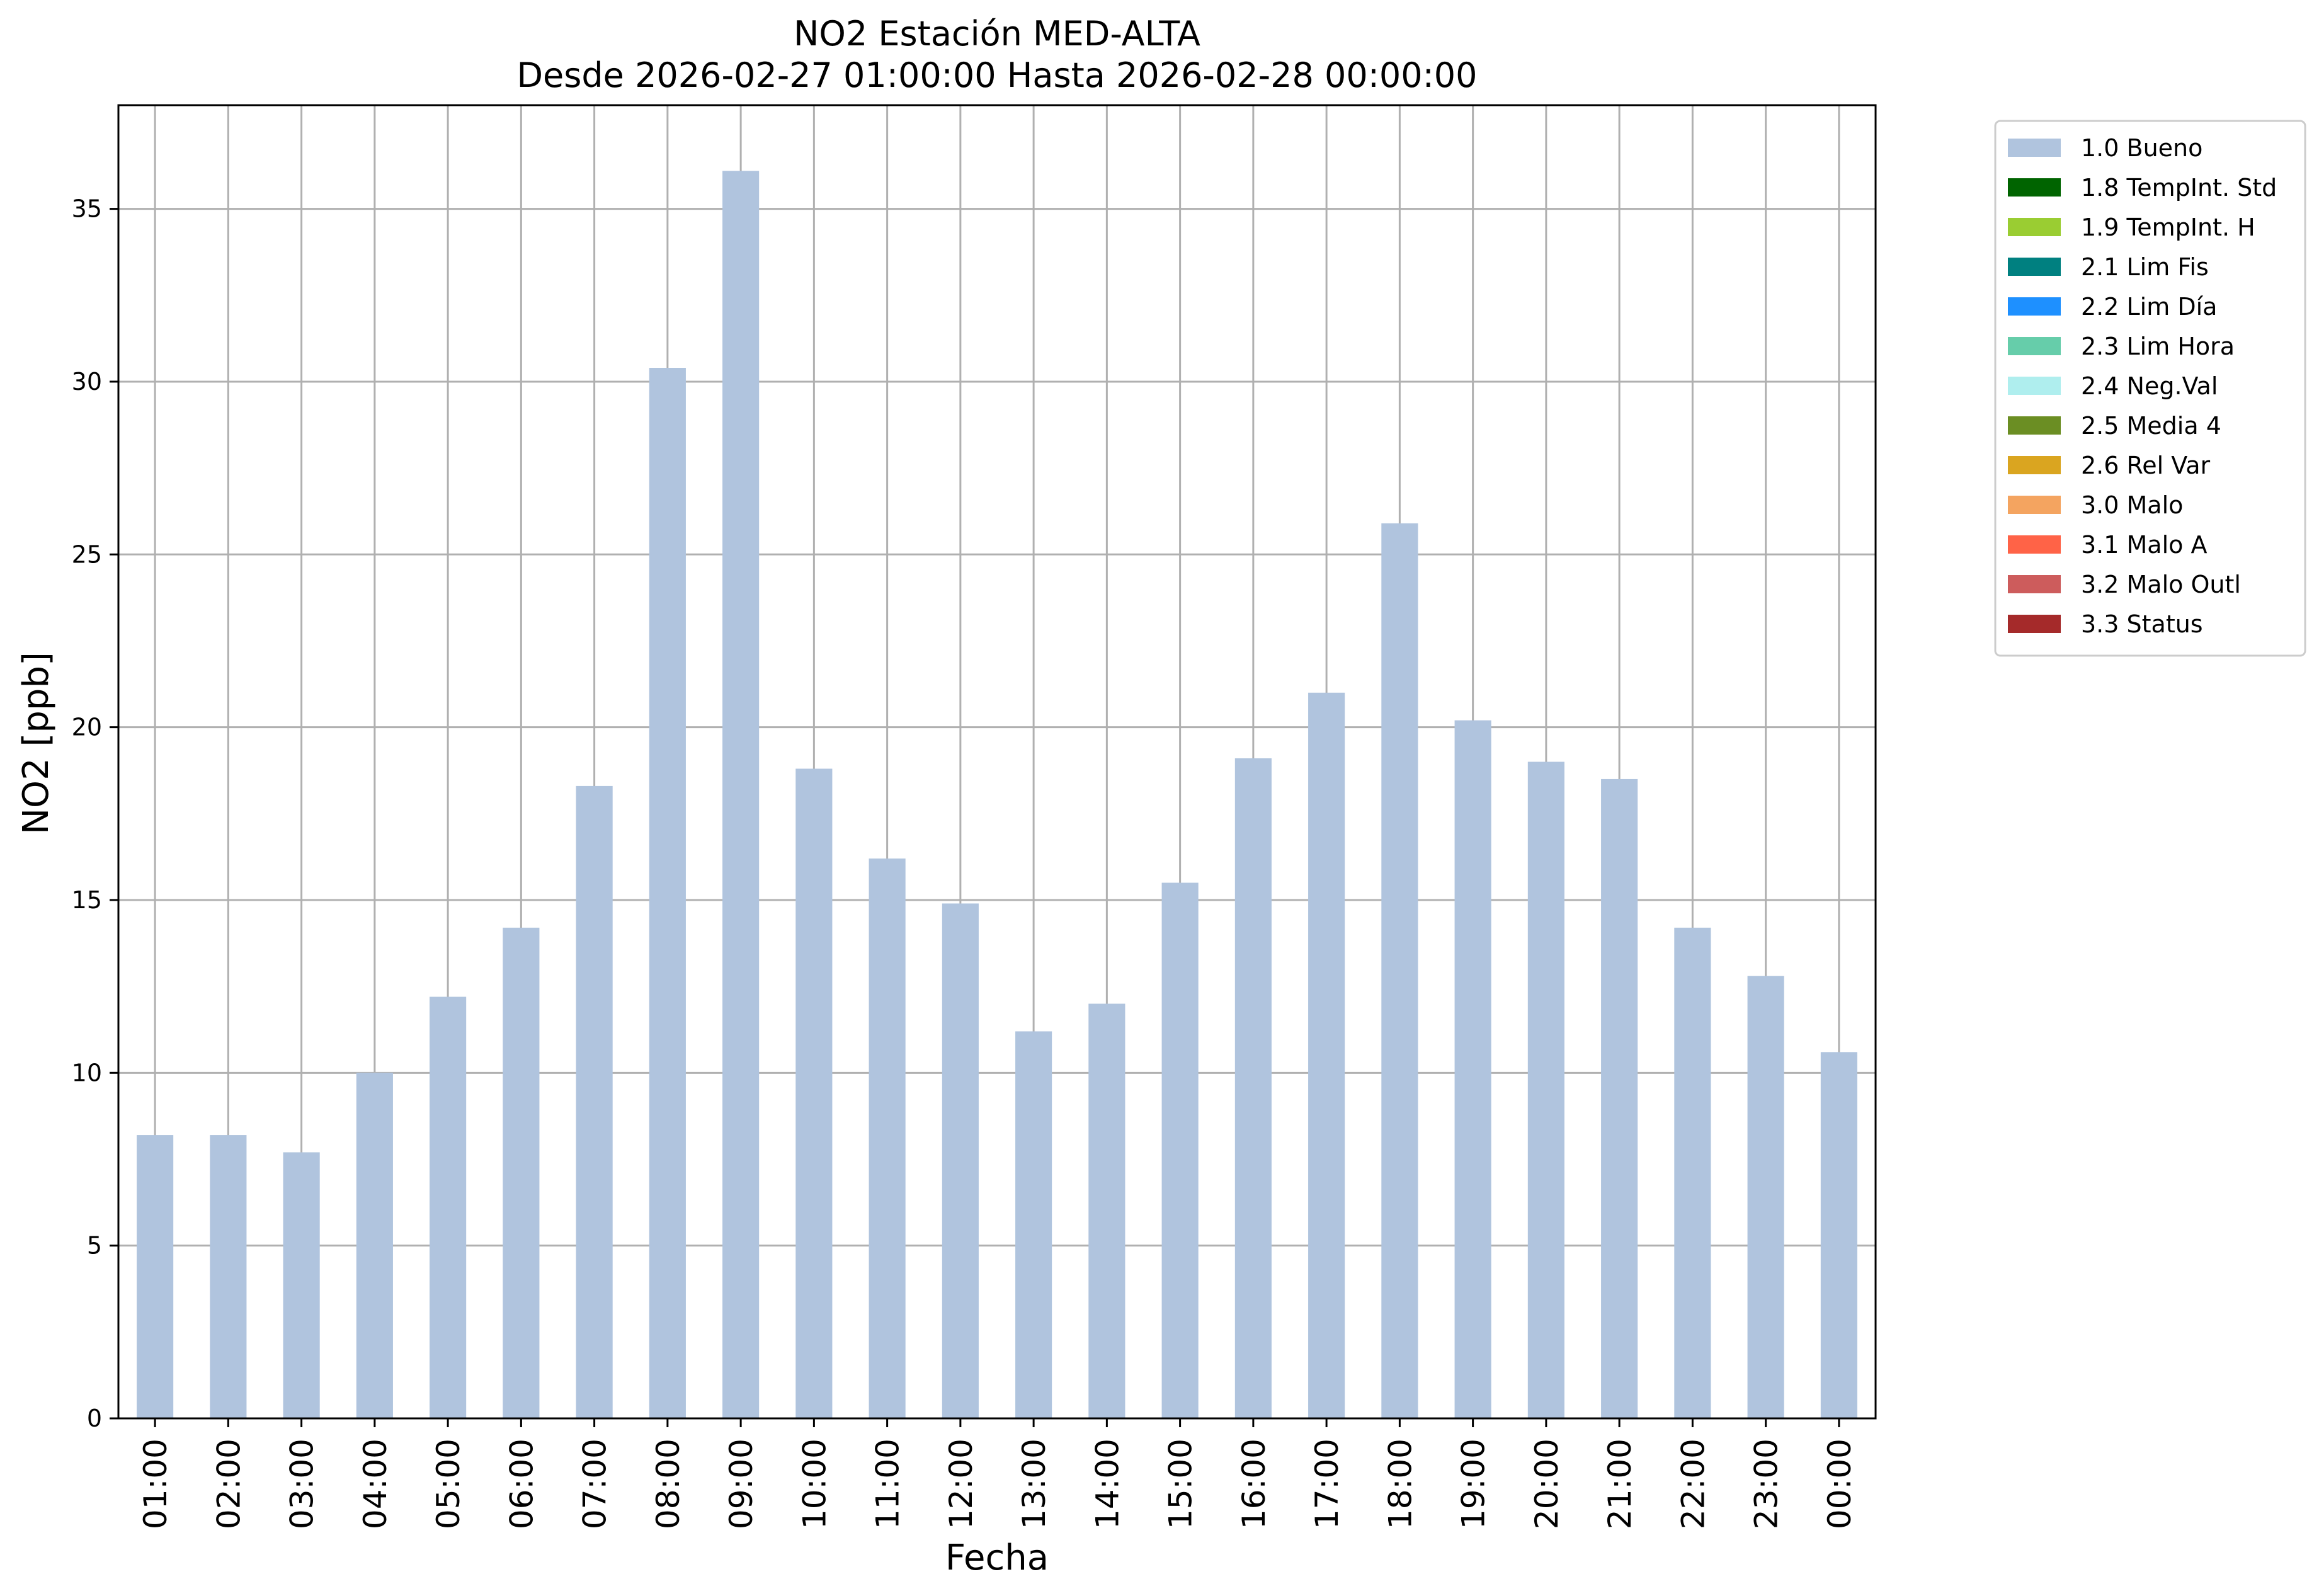 This screenshot has height=1596, width=2319. Describe the element at coordinates (36, 743) in the screenshot. I see `y-axis-label: NO2 [ppb]` at that location.